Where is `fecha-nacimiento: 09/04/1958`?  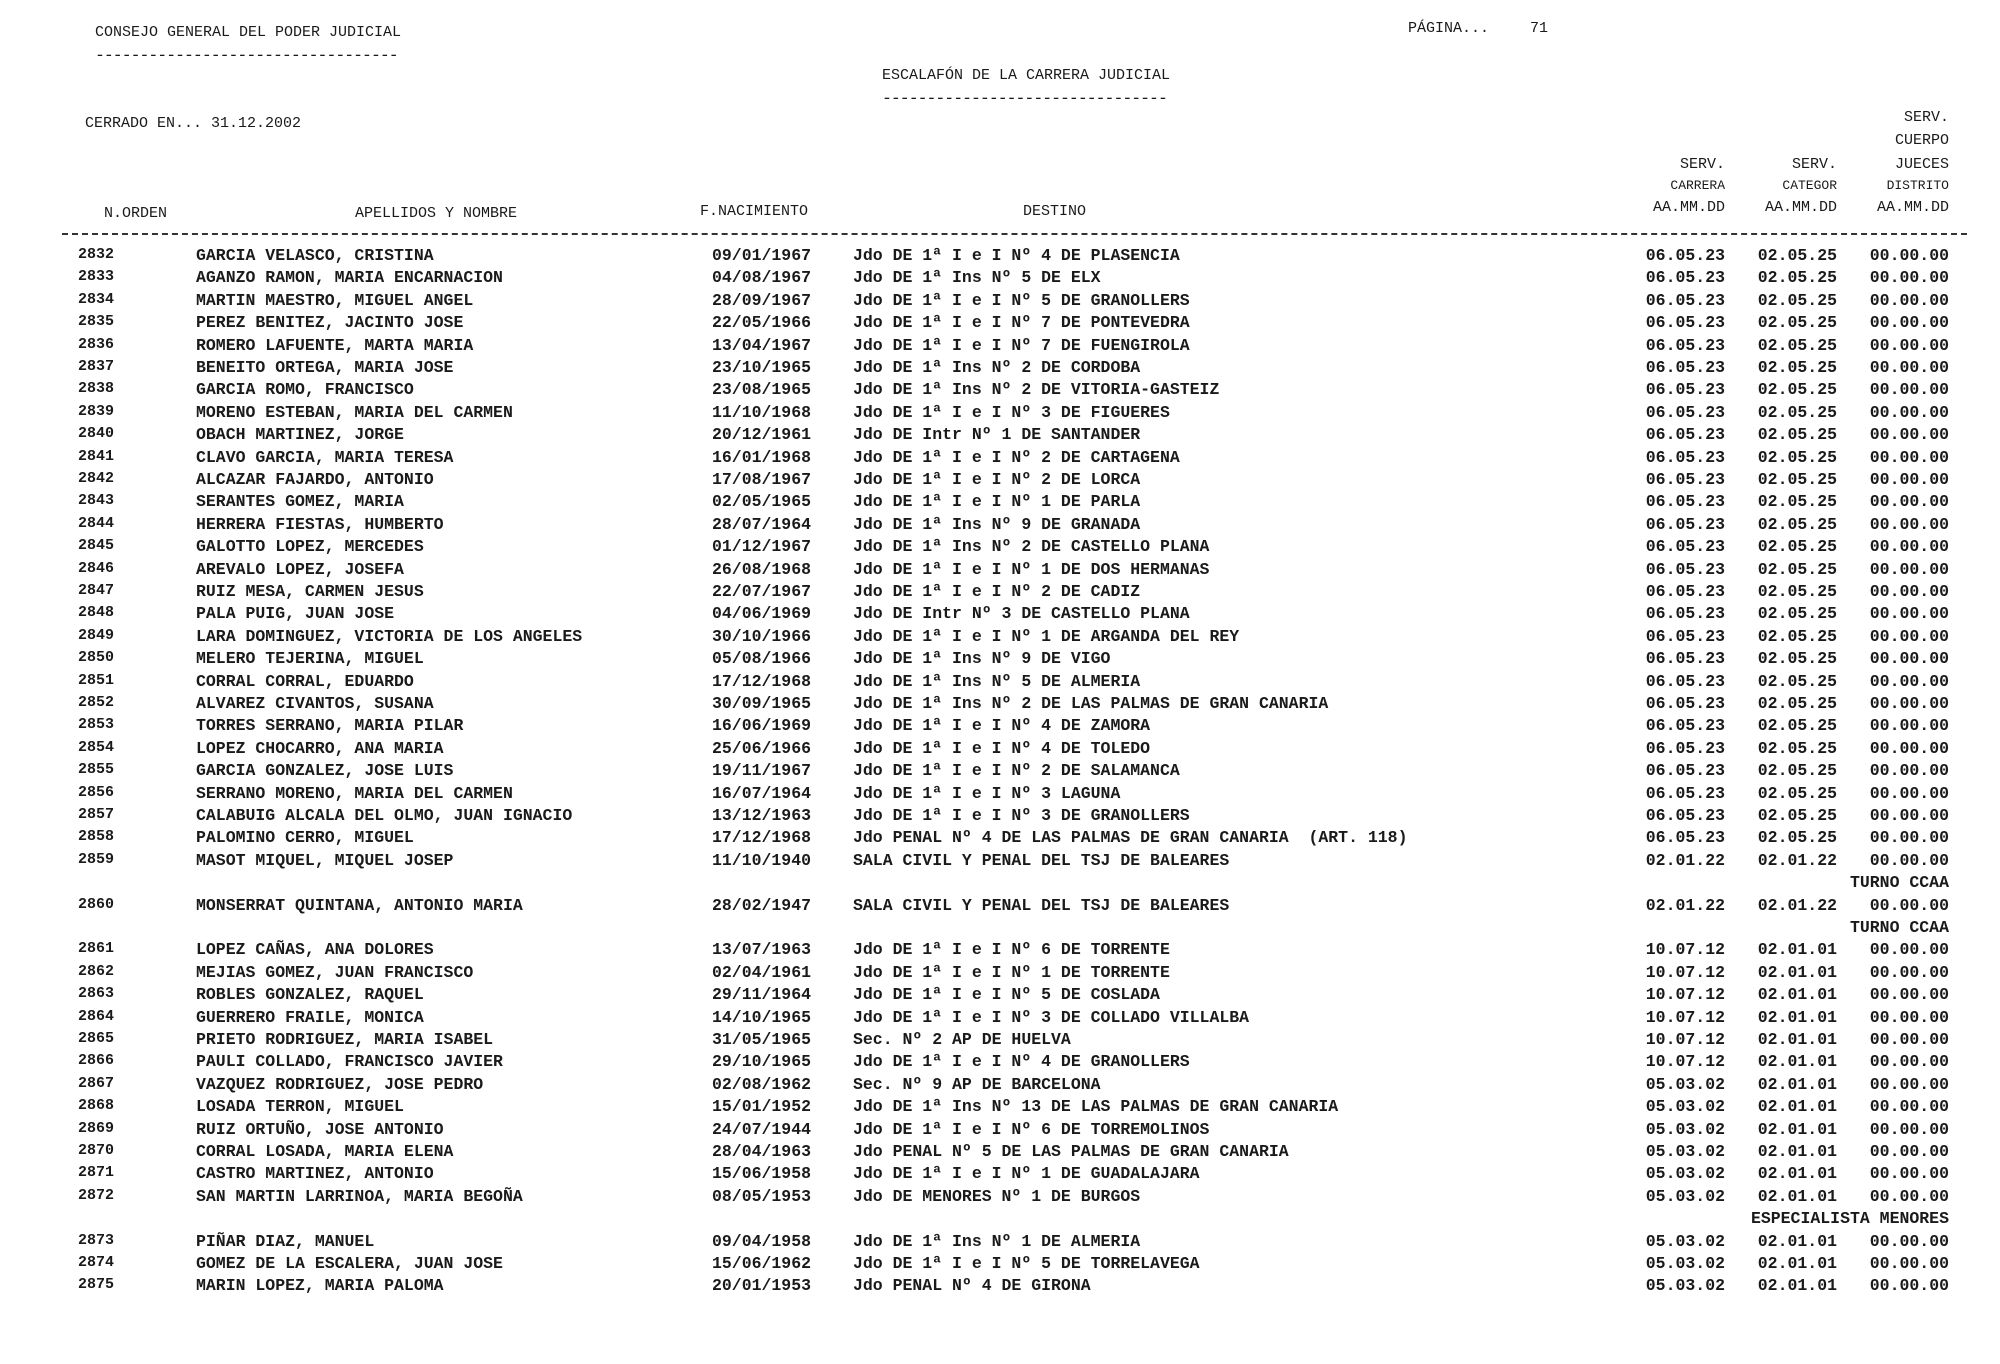
fecha-nacimiento: 09/04/1958 is located at coordinates (762, 1241).